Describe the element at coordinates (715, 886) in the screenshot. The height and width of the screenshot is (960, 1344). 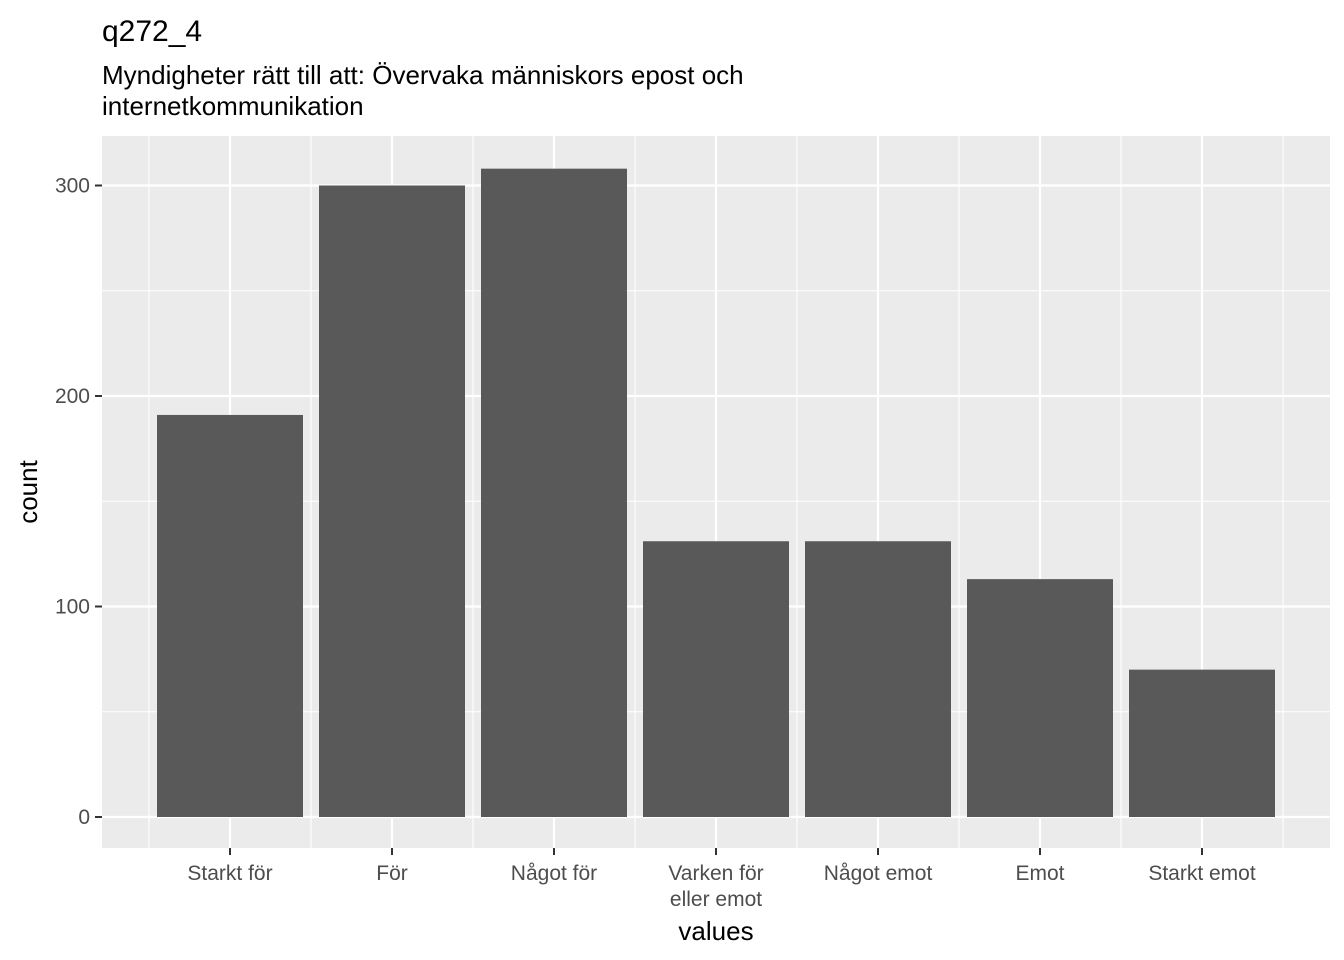
I see `x-tick-label: Varken för eller emot` at that location.